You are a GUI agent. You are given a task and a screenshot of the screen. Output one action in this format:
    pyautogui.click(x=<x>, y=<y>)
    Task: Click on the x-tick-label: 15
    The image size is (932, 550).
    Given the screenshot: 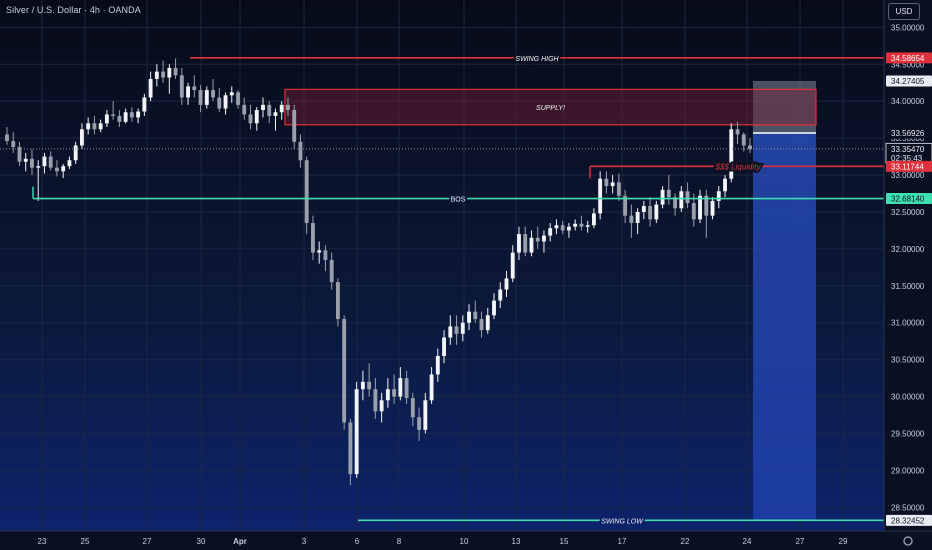 What is the action you would take?
    pyautogui.click(x=564, y=541)
    